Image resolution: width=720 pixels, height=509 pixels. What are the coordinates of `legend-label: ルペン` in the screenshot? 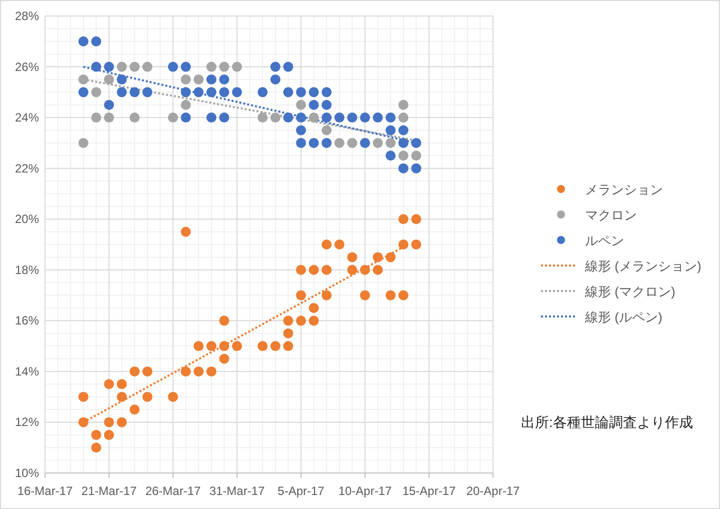 It's located at (604, 240).